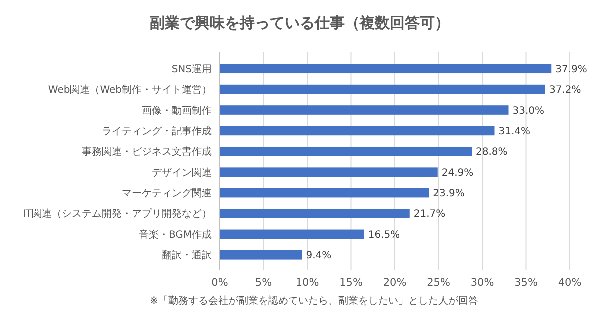  I want to click on chart-title: 副業で興味を持っている仕事（複数回答可）, so click(300, 23).